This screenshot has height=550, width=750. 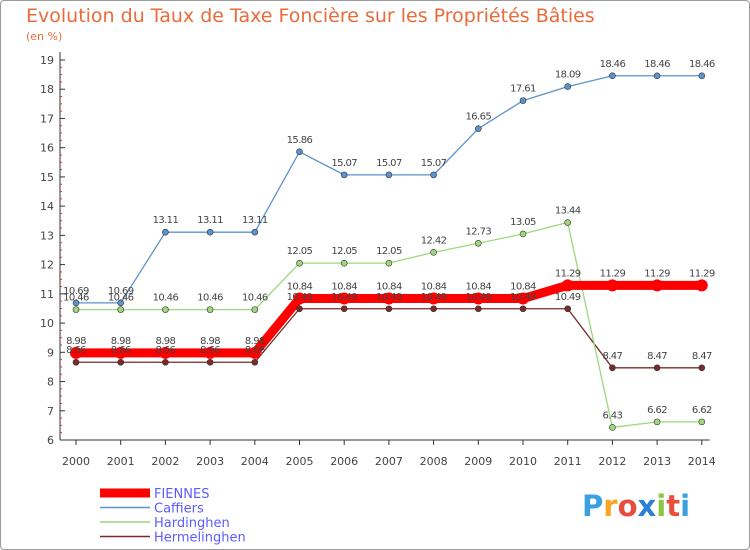 What do you see at coordinates (50, 440) in the screenshot?
I see `y-tick-label: 6` at bounding box center [50, 440].